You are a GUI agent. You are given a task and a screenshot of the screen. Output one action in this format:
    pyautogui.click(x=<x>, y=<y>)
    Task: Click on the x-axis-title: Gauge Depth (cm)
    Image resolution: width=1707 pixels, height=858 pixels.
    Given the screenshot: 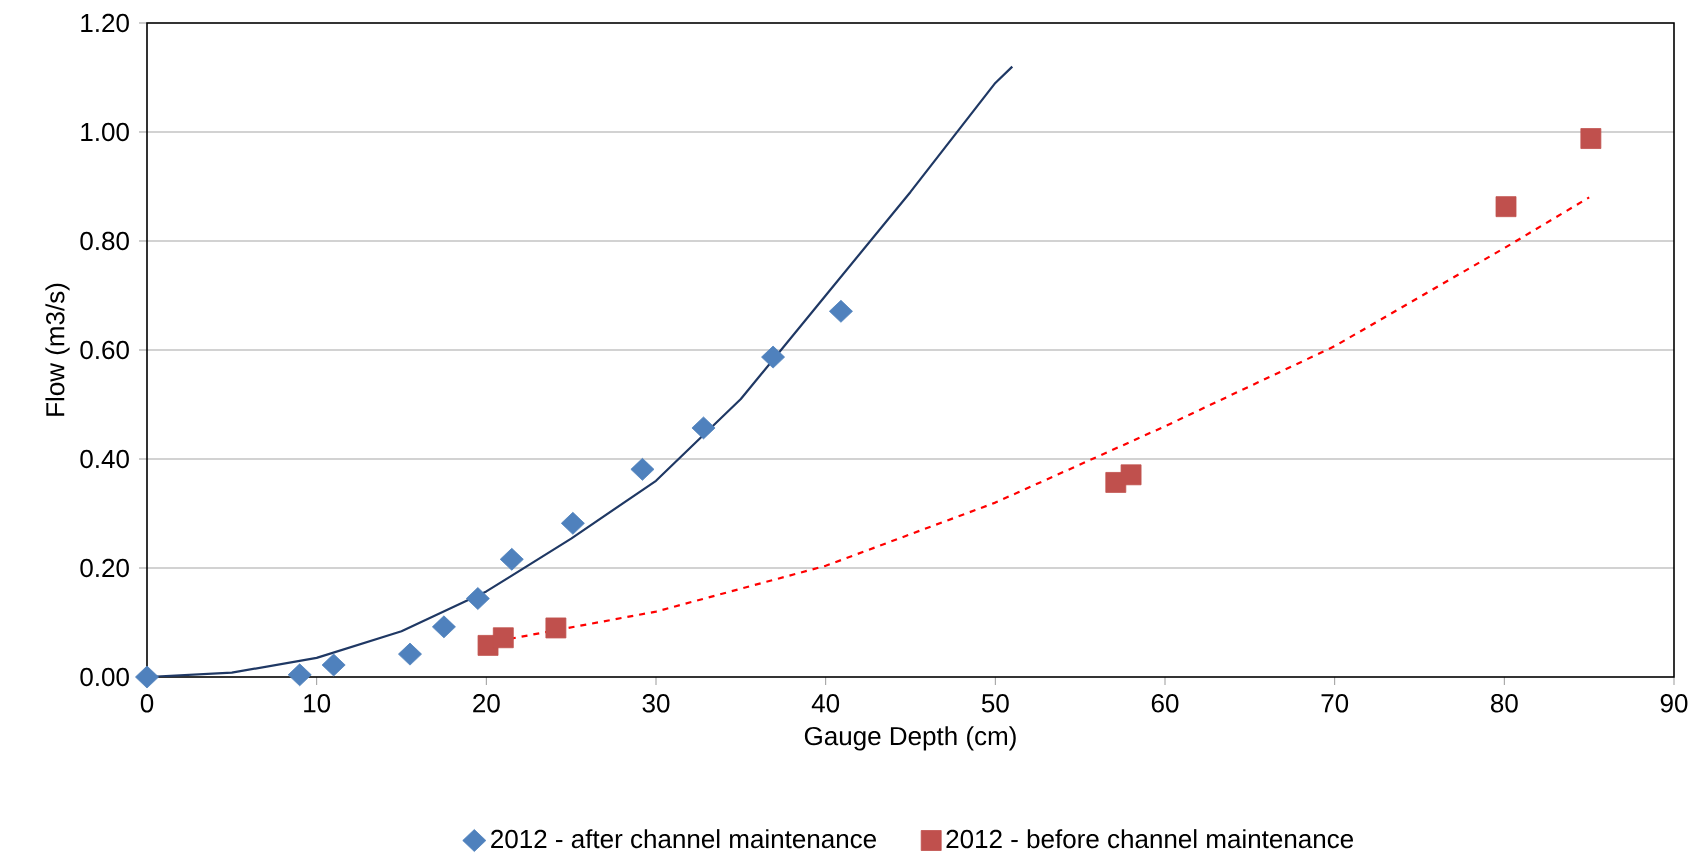 What is the action you would take?
    pyautogui.click(x=910, y=738)
    